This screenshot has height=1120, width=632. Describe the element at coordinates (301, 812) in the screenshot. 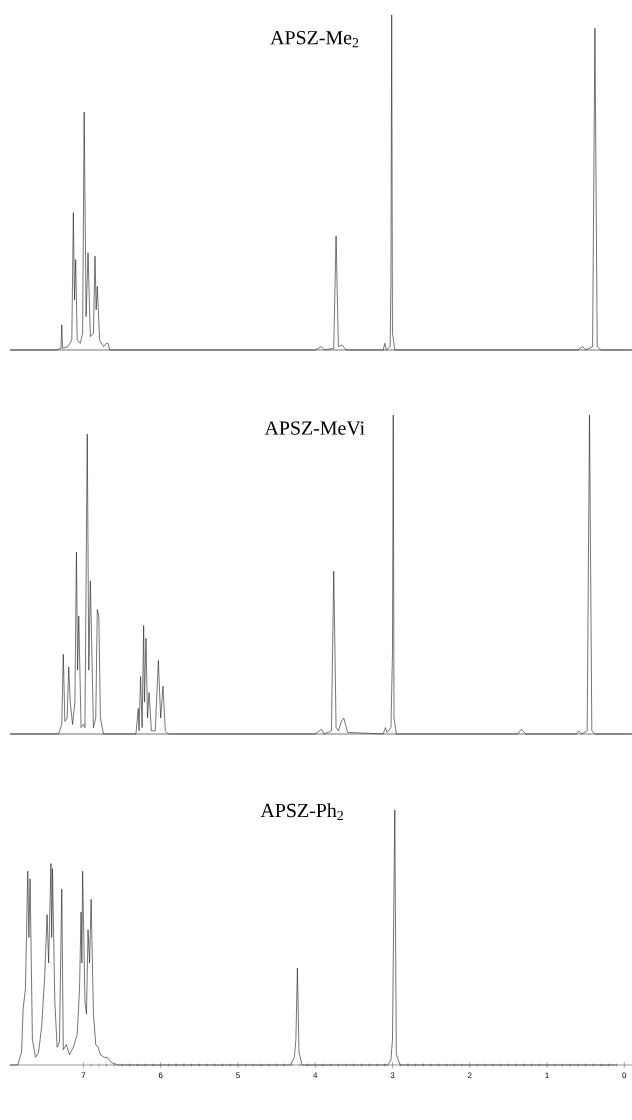

I see `chart-title: APSZ-Ph$_{2}$` at that location.